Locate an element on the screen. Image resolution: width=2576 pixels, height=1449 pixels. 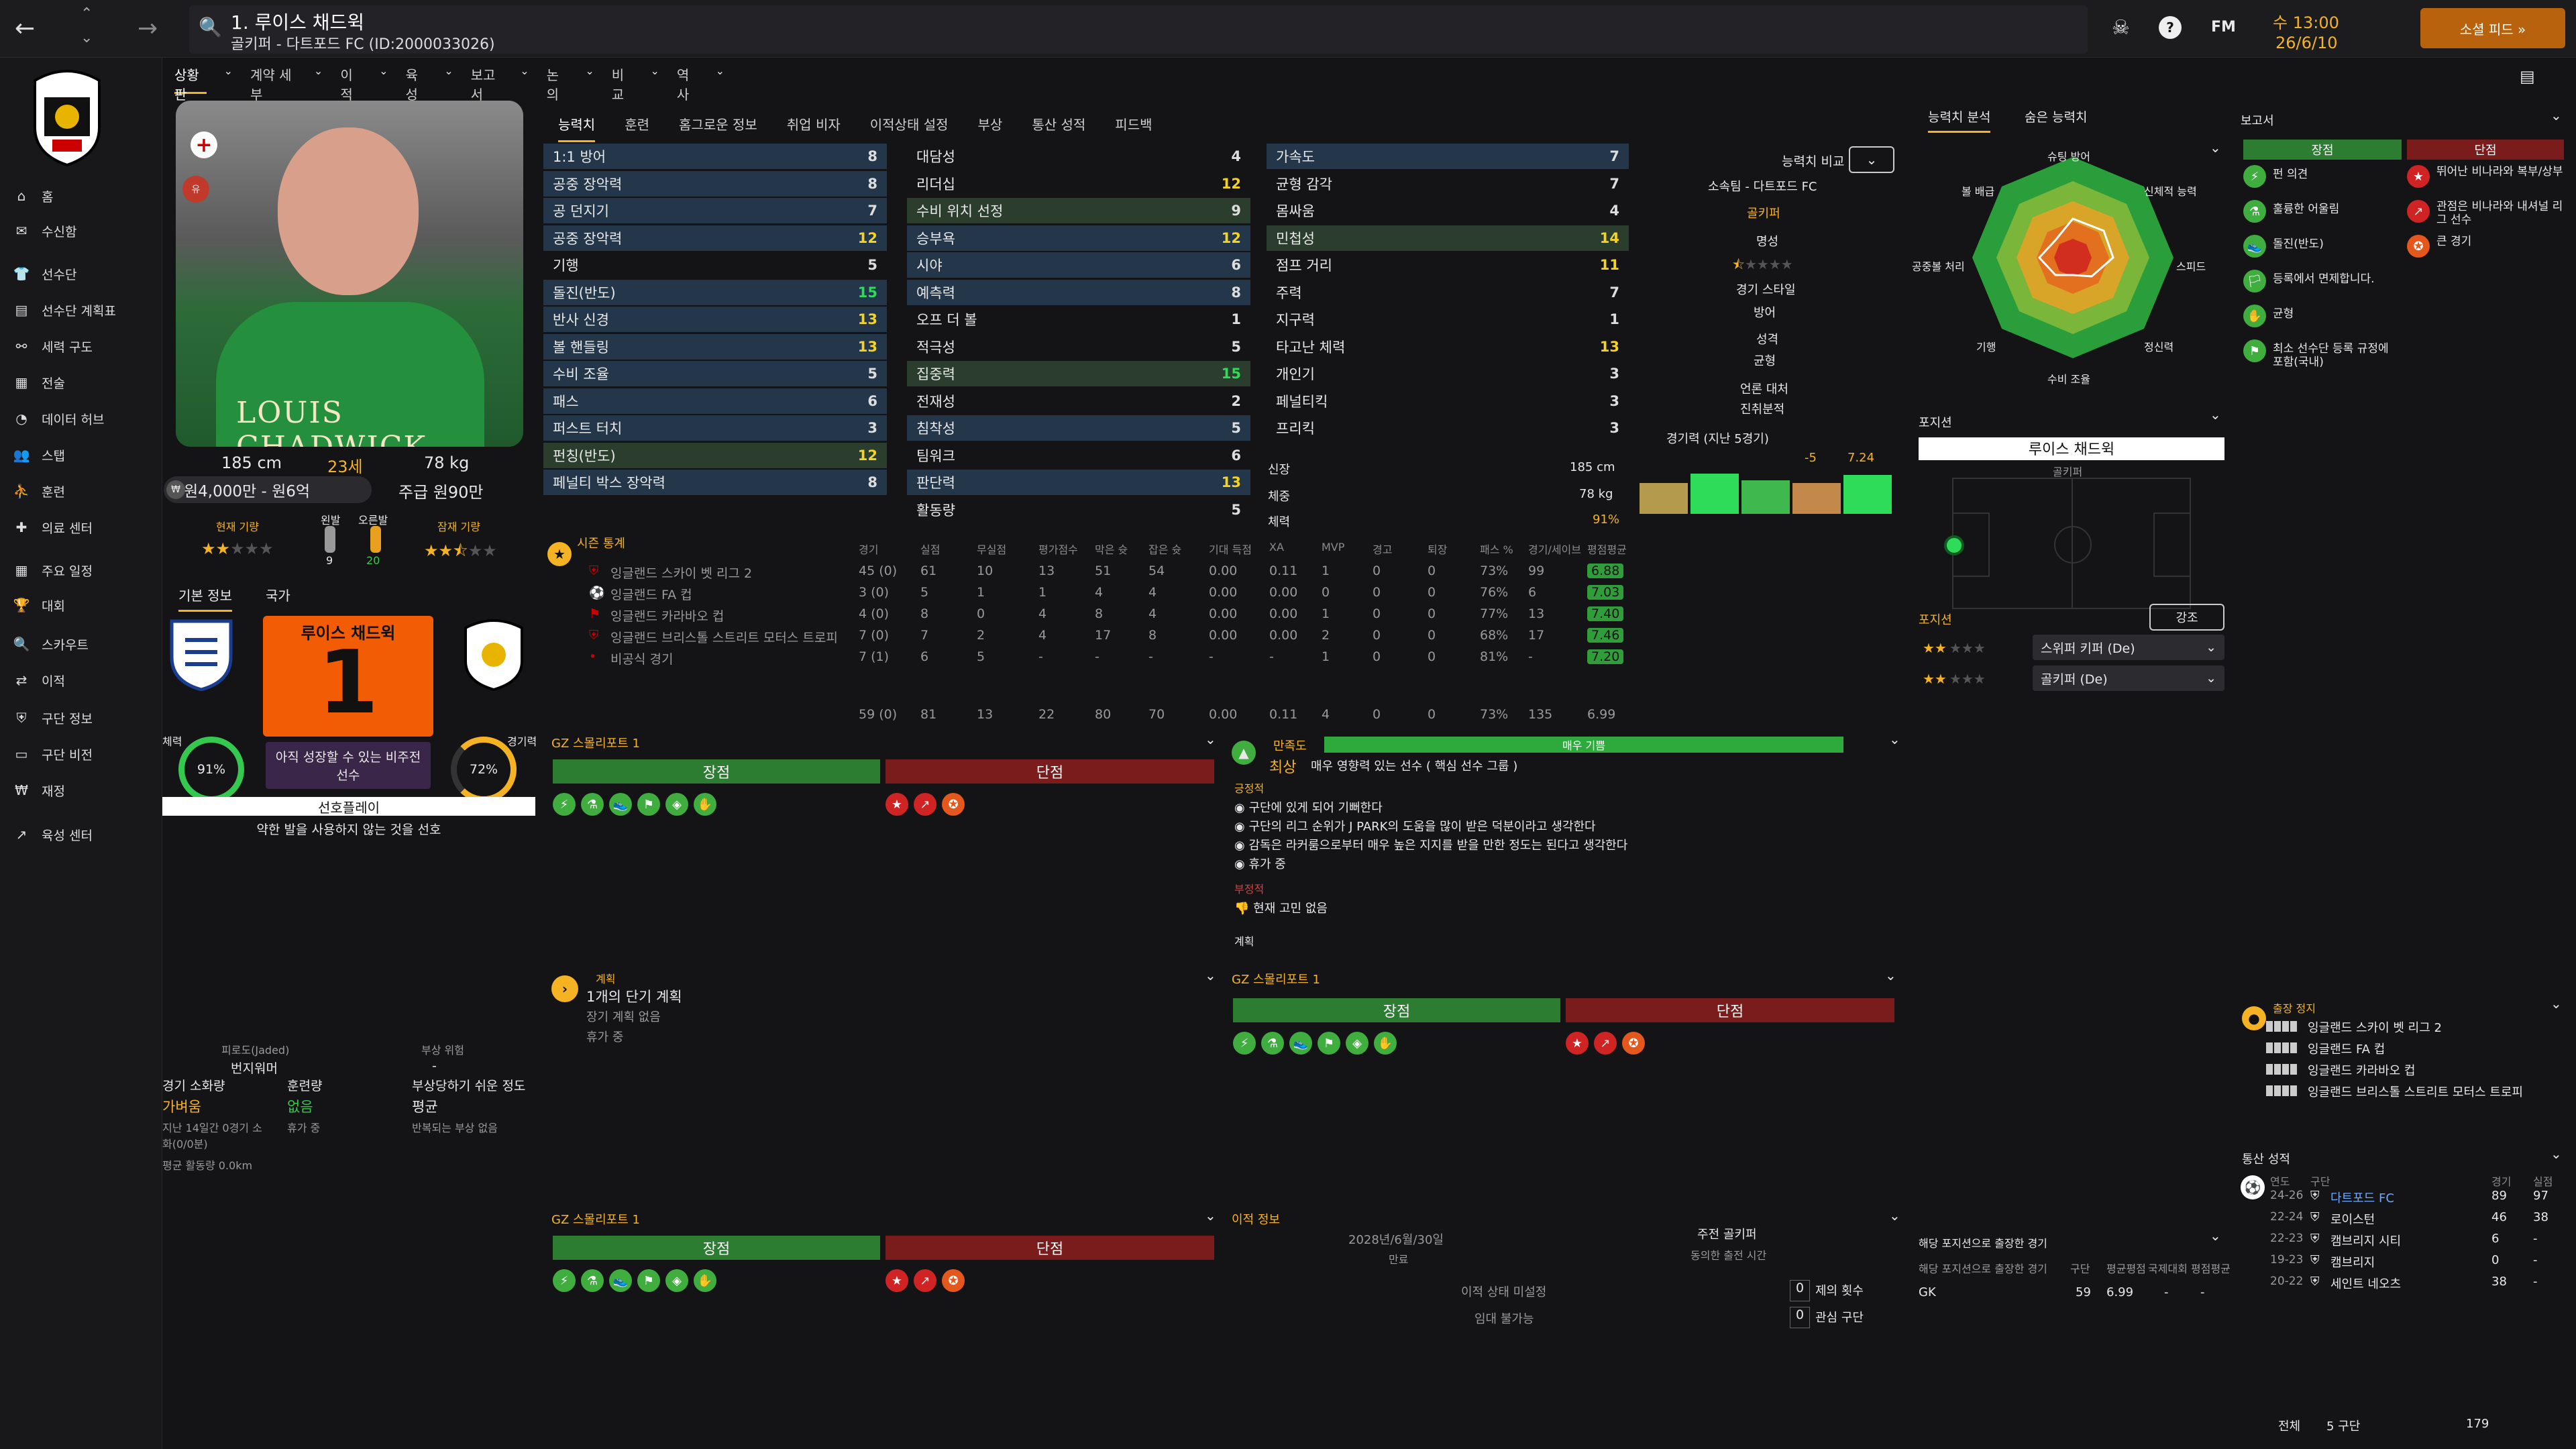
suspension-title: 출장 정지 is located at coordinates (2294, 1008).